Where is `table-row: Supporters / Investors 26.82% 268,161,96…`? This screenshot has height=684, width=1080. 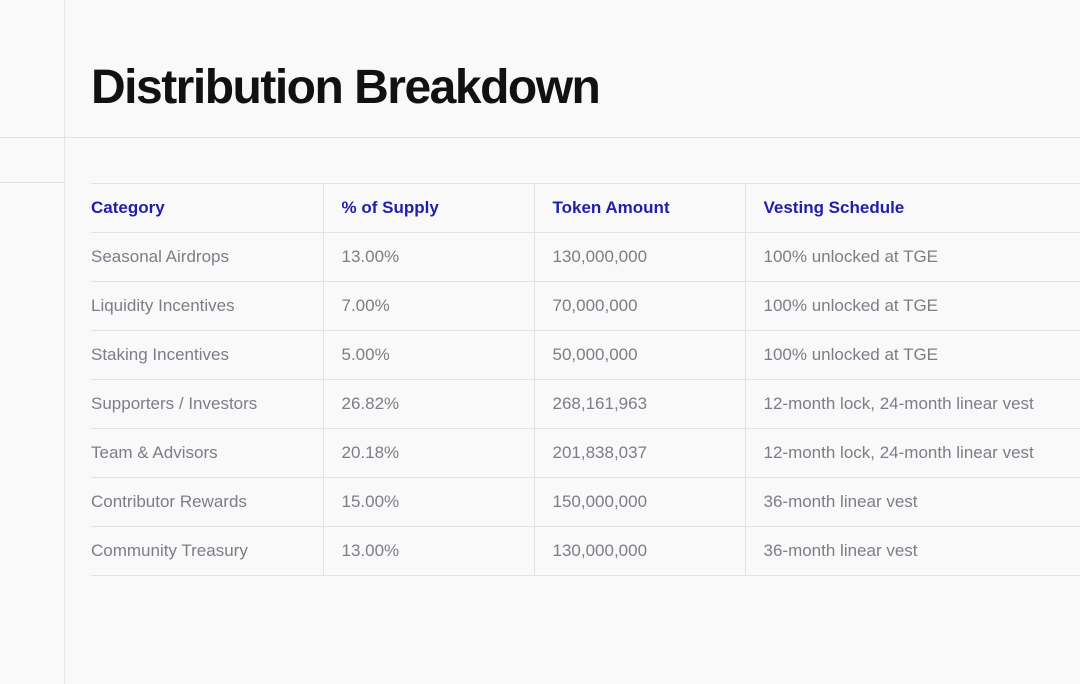
table-row: Supporters / Investors 26.82% 268,161,96… is located at coordinates (585, 404).